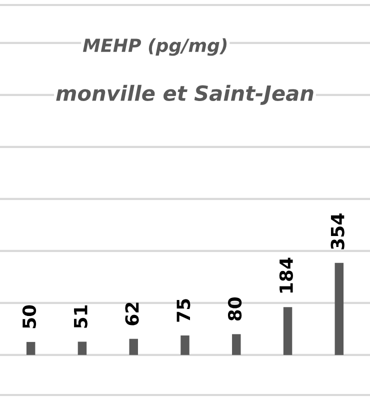 Image resolution: width=370 pixels, height=400 pixels. Describe the element at coordinates (337, 232) in the screenshot. I see `data-label: 354` at that location.